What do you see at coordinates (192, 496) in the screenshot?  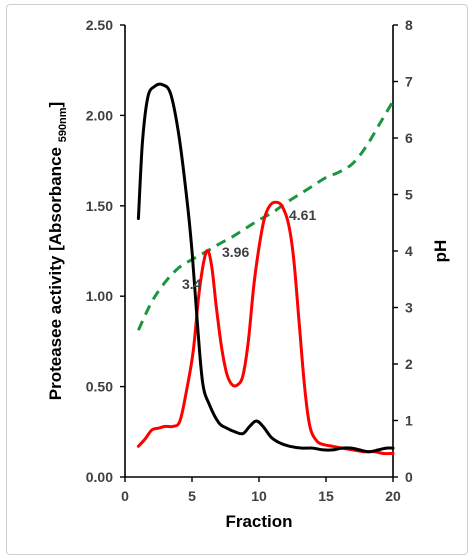 I see `x-tick-label: 5` at bounding box center [192, 496].